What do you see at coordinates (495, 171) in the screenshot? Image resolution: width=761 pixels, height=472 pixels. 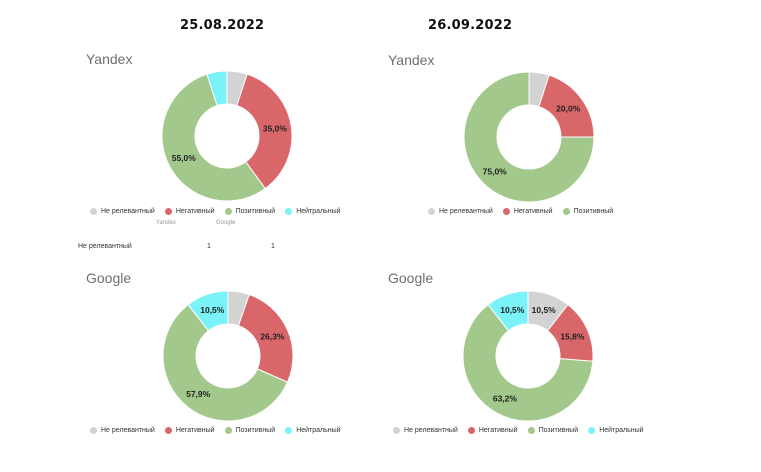 I see `data-label-позитивный: 75,0%` at bounding box center [495, 171].